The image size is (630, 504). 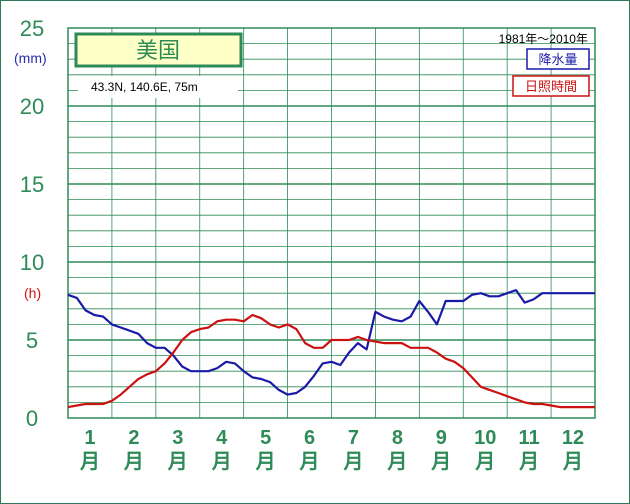 What do you see at coordinates (32, 28) in the screenshot?
I see `y-tick-label: 25` at bounding box center [32, 28].